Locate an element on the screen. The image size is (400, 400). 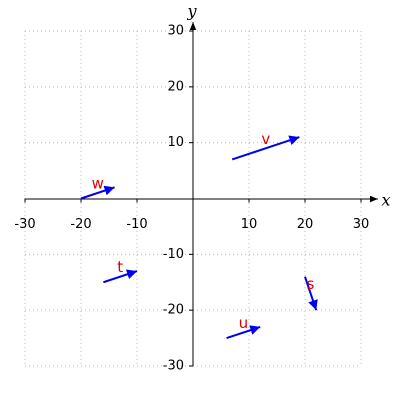
vector-label: t is located at coordinates (120, 267).